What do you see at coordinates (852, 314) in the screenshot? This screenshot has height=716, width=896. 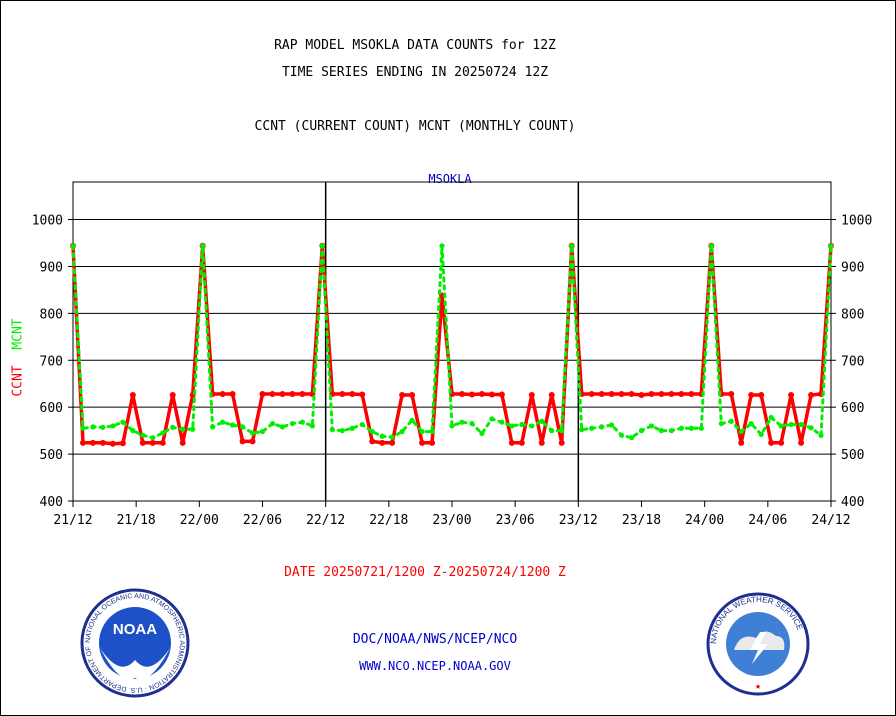 I see `y-tick-label-right: 800` at bounding box center [852, 314].